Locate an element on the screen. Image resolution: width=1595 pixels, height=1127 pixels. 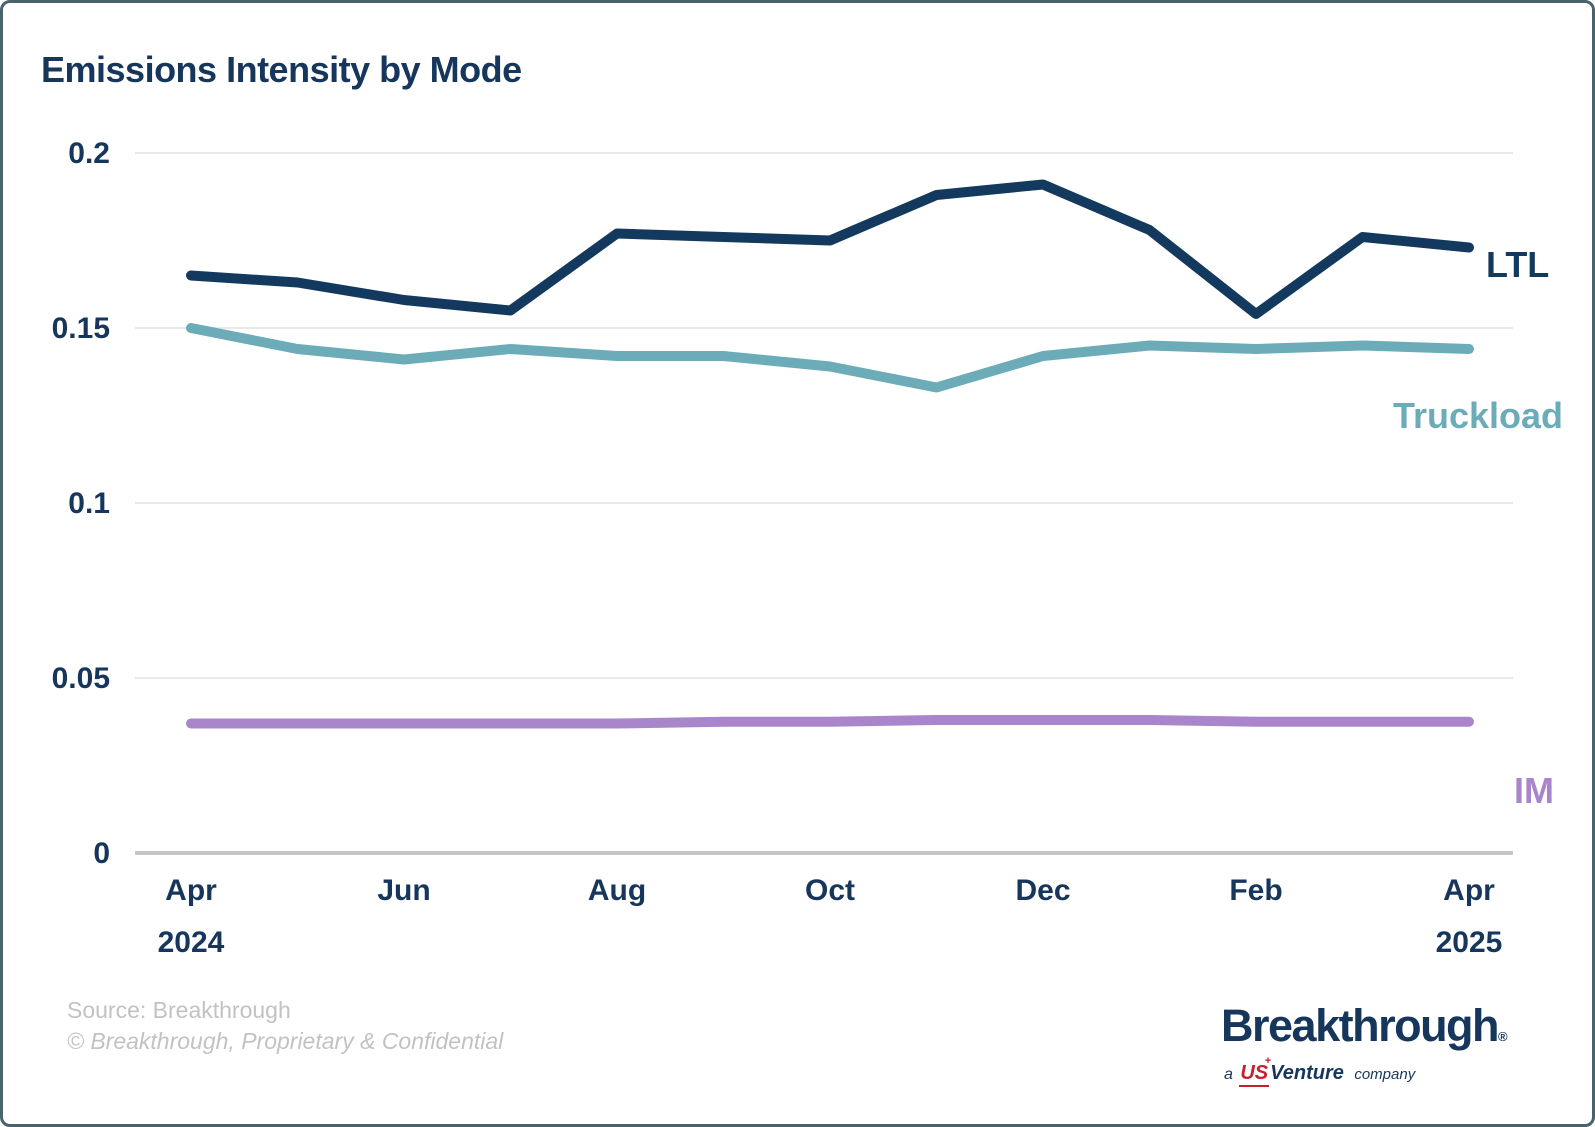
ltl-line is located at coordinates (830, 249).